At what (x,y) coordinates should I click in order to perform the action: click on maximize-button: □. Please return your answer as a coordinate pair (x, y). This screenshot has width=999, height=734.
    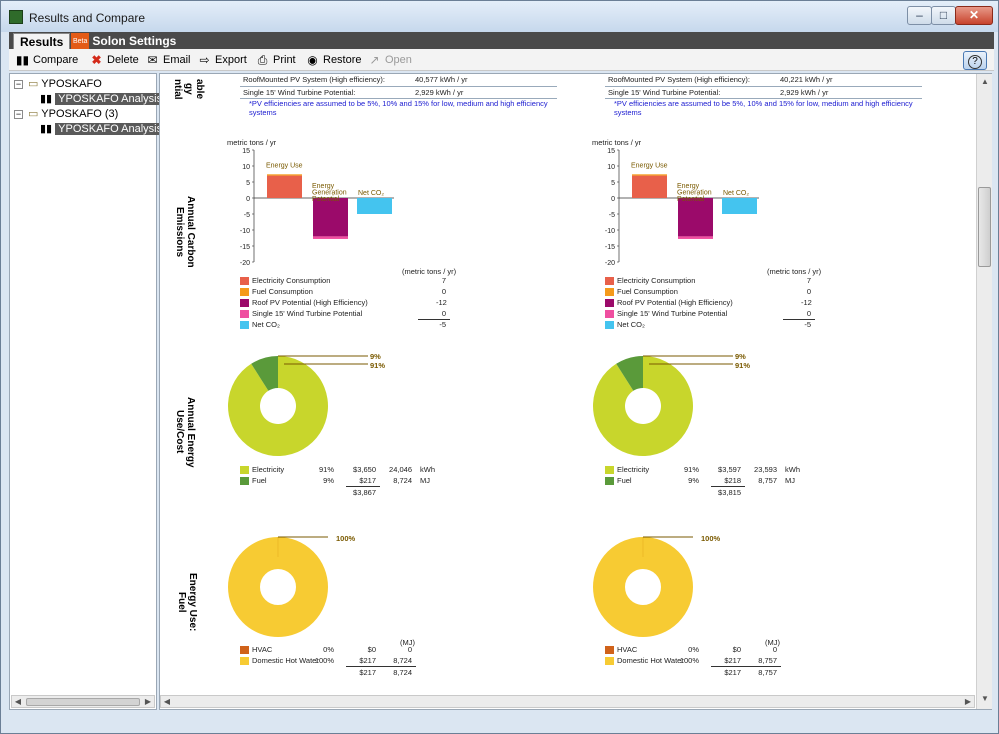
    Looking at the image, I should click on (943, 15).